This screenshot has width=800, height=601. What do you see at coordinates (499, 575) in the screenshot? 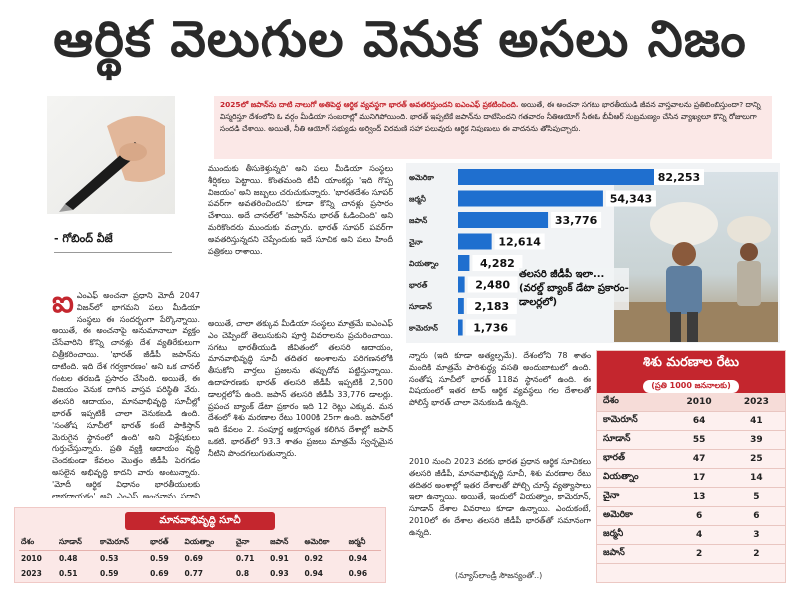
I see `source-credit: (న్యూస్‌లాండ్రీ సౌజన్యంతో..)` at bounding box center [499, 575].